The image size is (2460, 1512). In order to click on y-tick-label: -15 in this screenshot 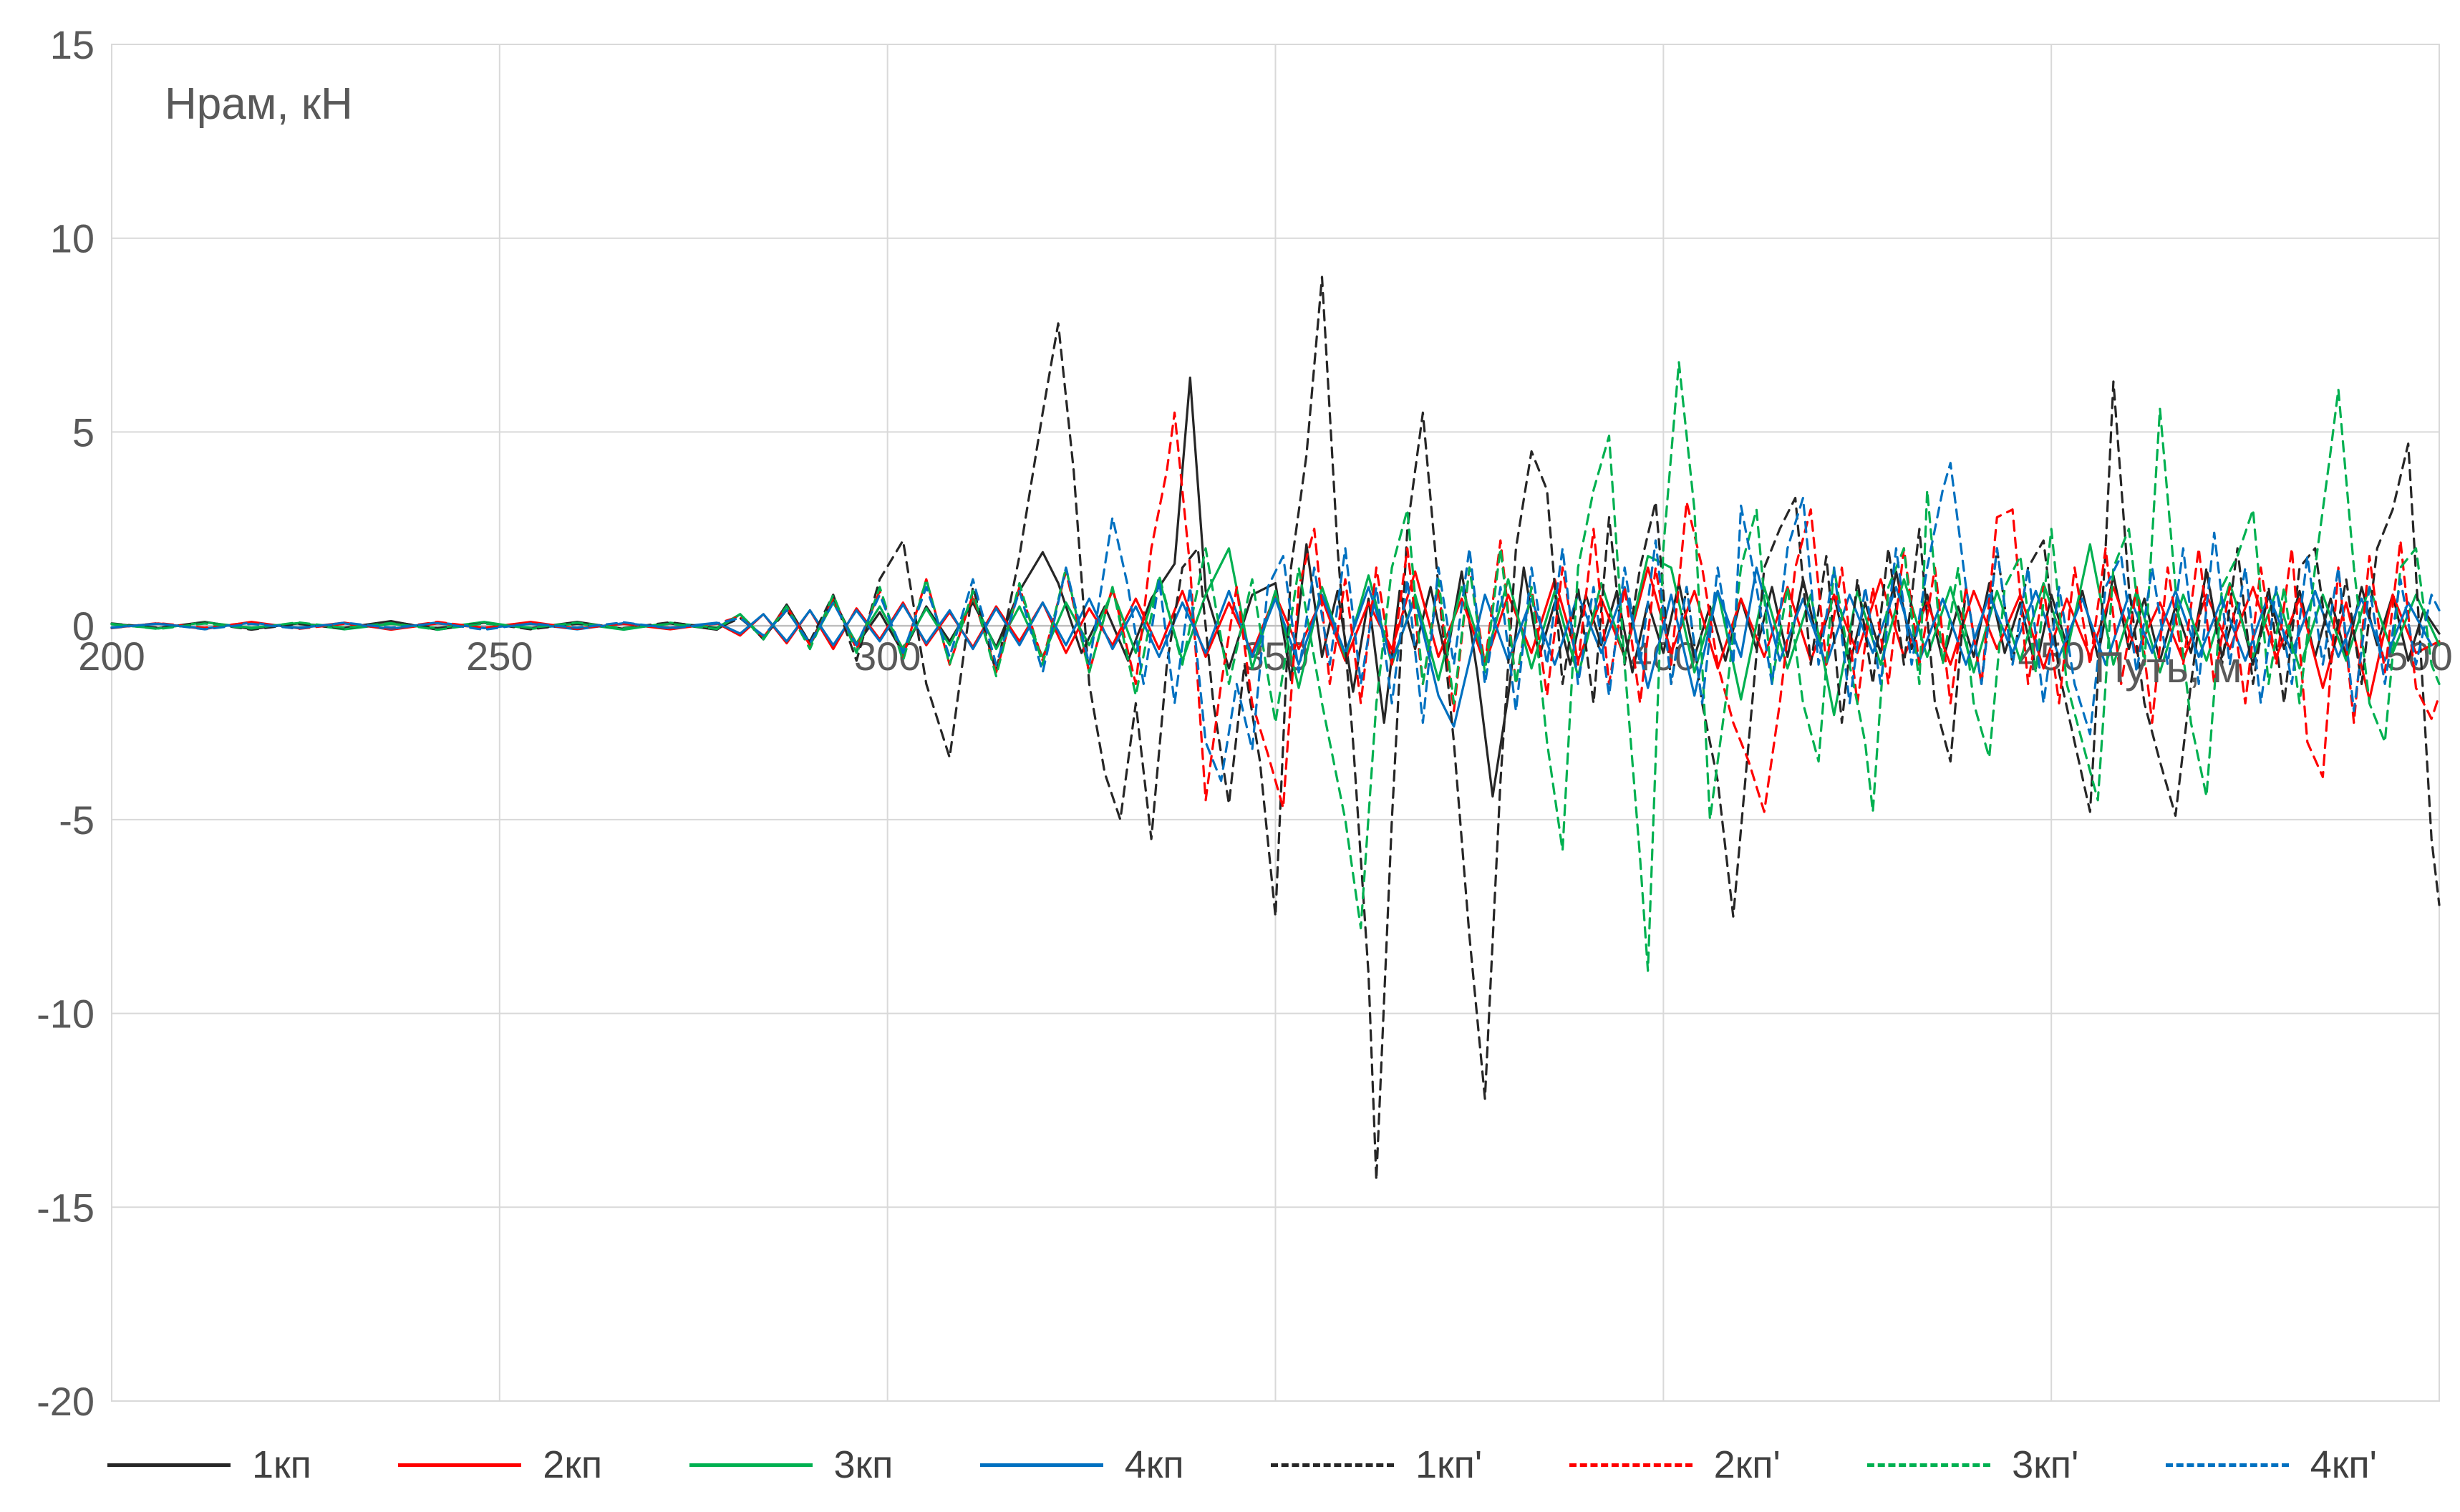, I will do `click(66, 1207)`.